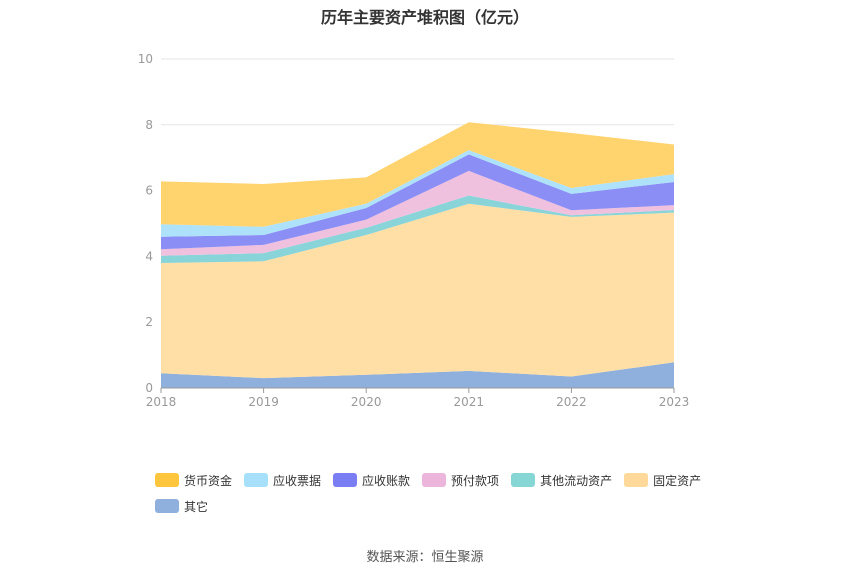 This screenshot has width=850, height=575. Describe the element at coordinates (576, 480) in the screenshot. I see `legend-label: 其他流动资产` at that location.